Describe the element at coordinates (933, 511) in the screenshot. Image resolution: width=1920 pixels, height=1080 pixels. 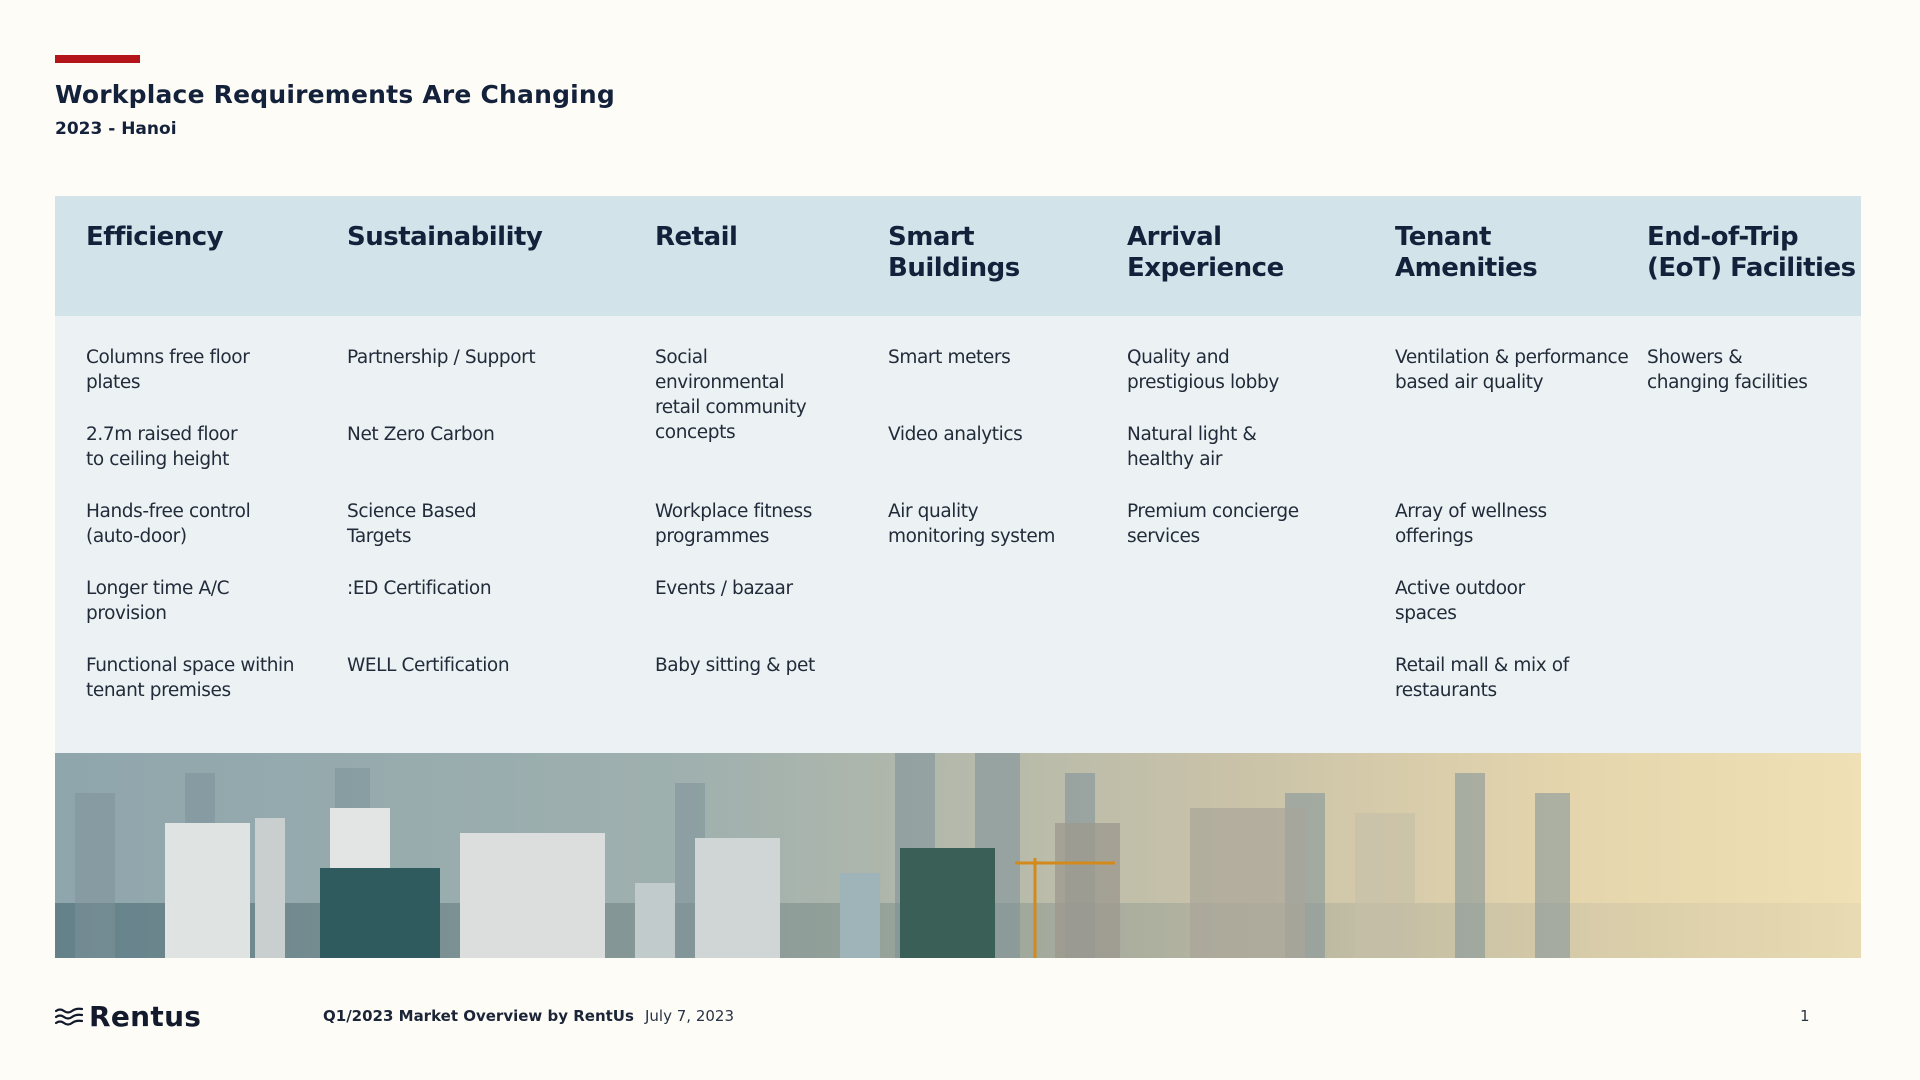
I see `cell-text-line: Air quality` at that location.